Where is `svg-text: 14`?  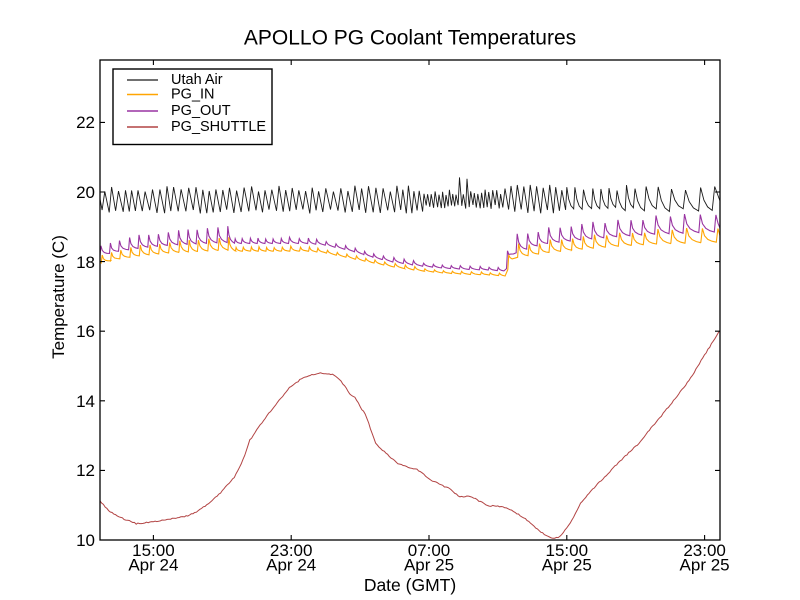 svg-text: 14 is located at coordinates (85, 401).